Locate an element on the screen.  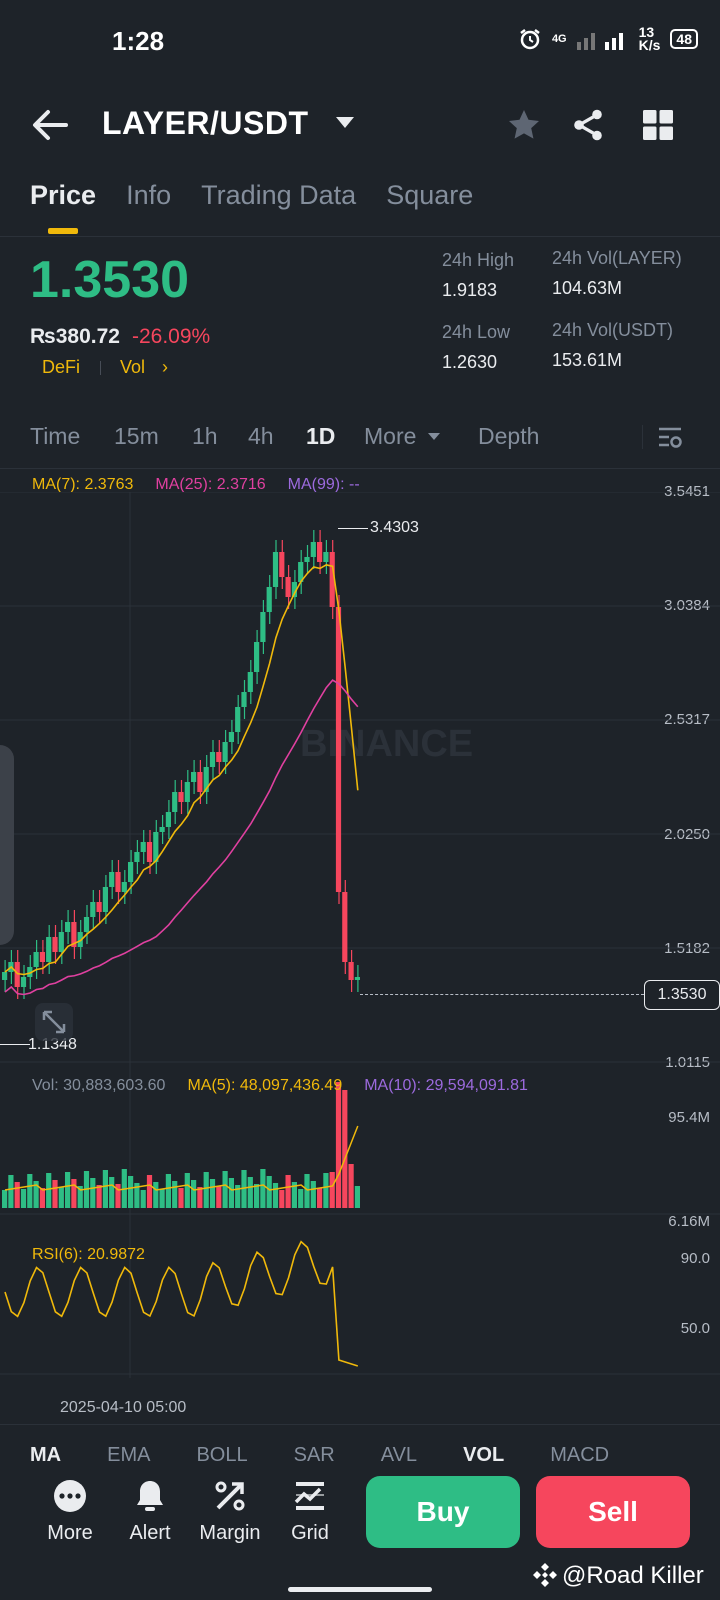
buy-button: Buy is located at coordinates (443, 1512).